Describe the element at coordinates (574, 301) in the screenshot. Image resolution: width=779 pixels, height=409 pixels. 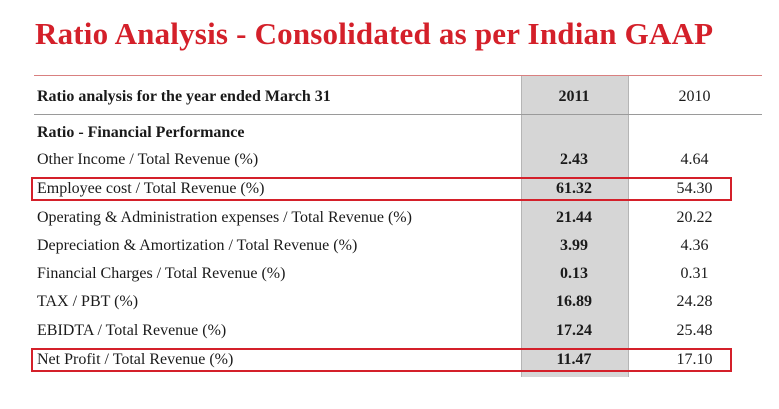
I see `value-2011: 16.89` at that location.